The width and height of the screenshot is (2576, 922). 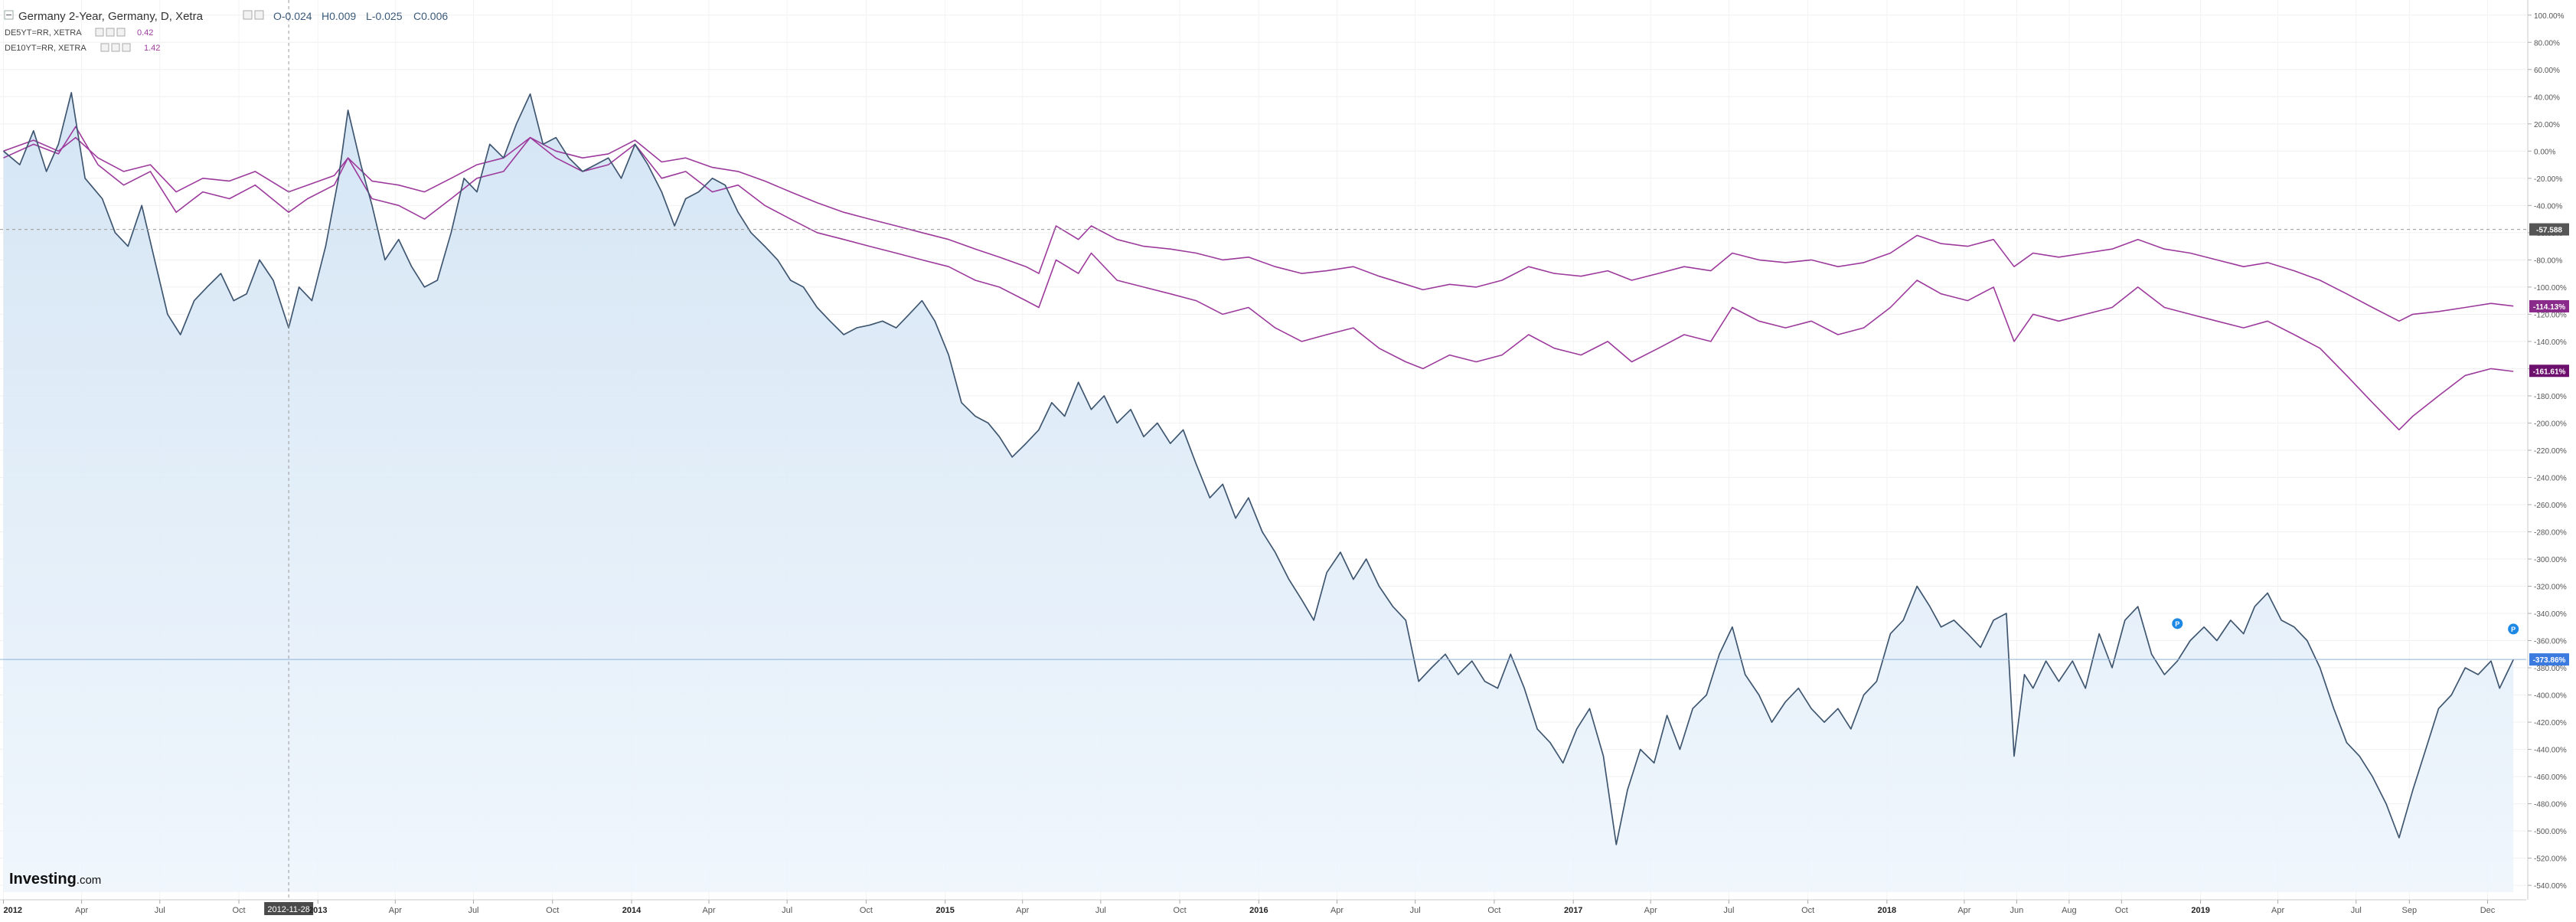 What do you see at coordinates (1258, 910) in the screenshot?
I see `time-tick-label: 2016` at bounding box center [1258, 910].